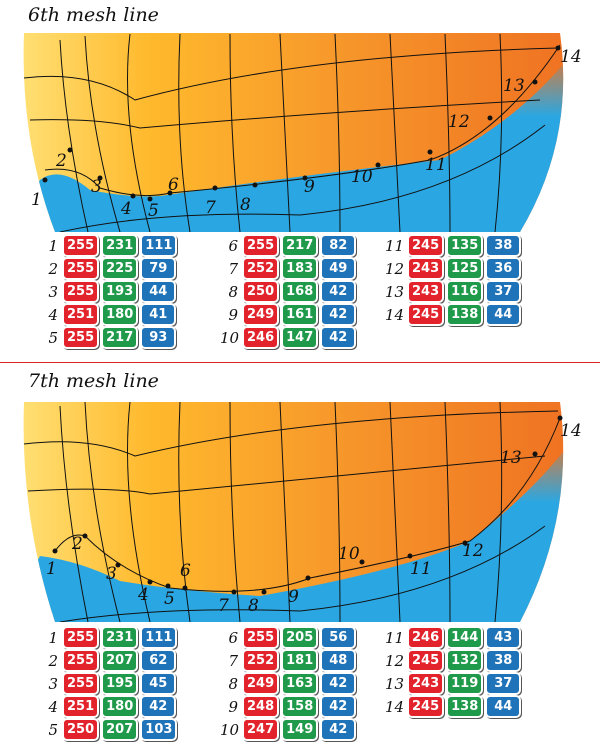 The height and width of the screenshot is (750, 600). Describe the element at coordinates (36, 200) in the screenshot. I see `point-label: 1` at that location.